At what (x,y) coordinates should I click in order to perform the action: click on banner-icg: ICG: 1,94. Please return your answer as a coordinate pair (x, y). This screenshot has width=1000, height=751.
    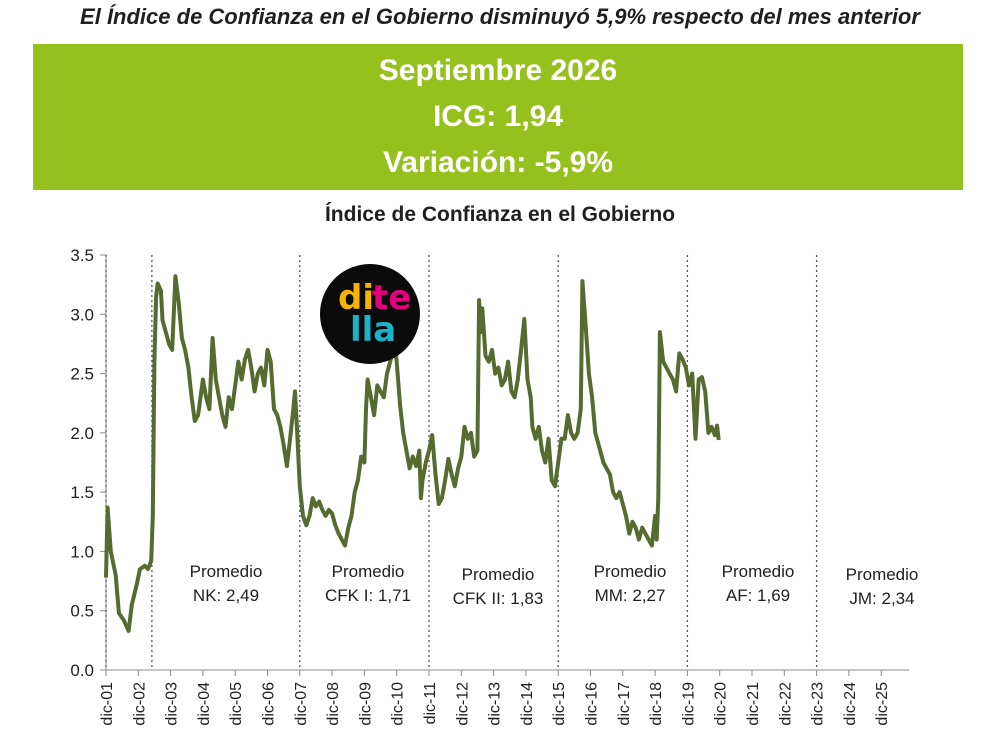
    Looking at the image, I should click on (498, 116).